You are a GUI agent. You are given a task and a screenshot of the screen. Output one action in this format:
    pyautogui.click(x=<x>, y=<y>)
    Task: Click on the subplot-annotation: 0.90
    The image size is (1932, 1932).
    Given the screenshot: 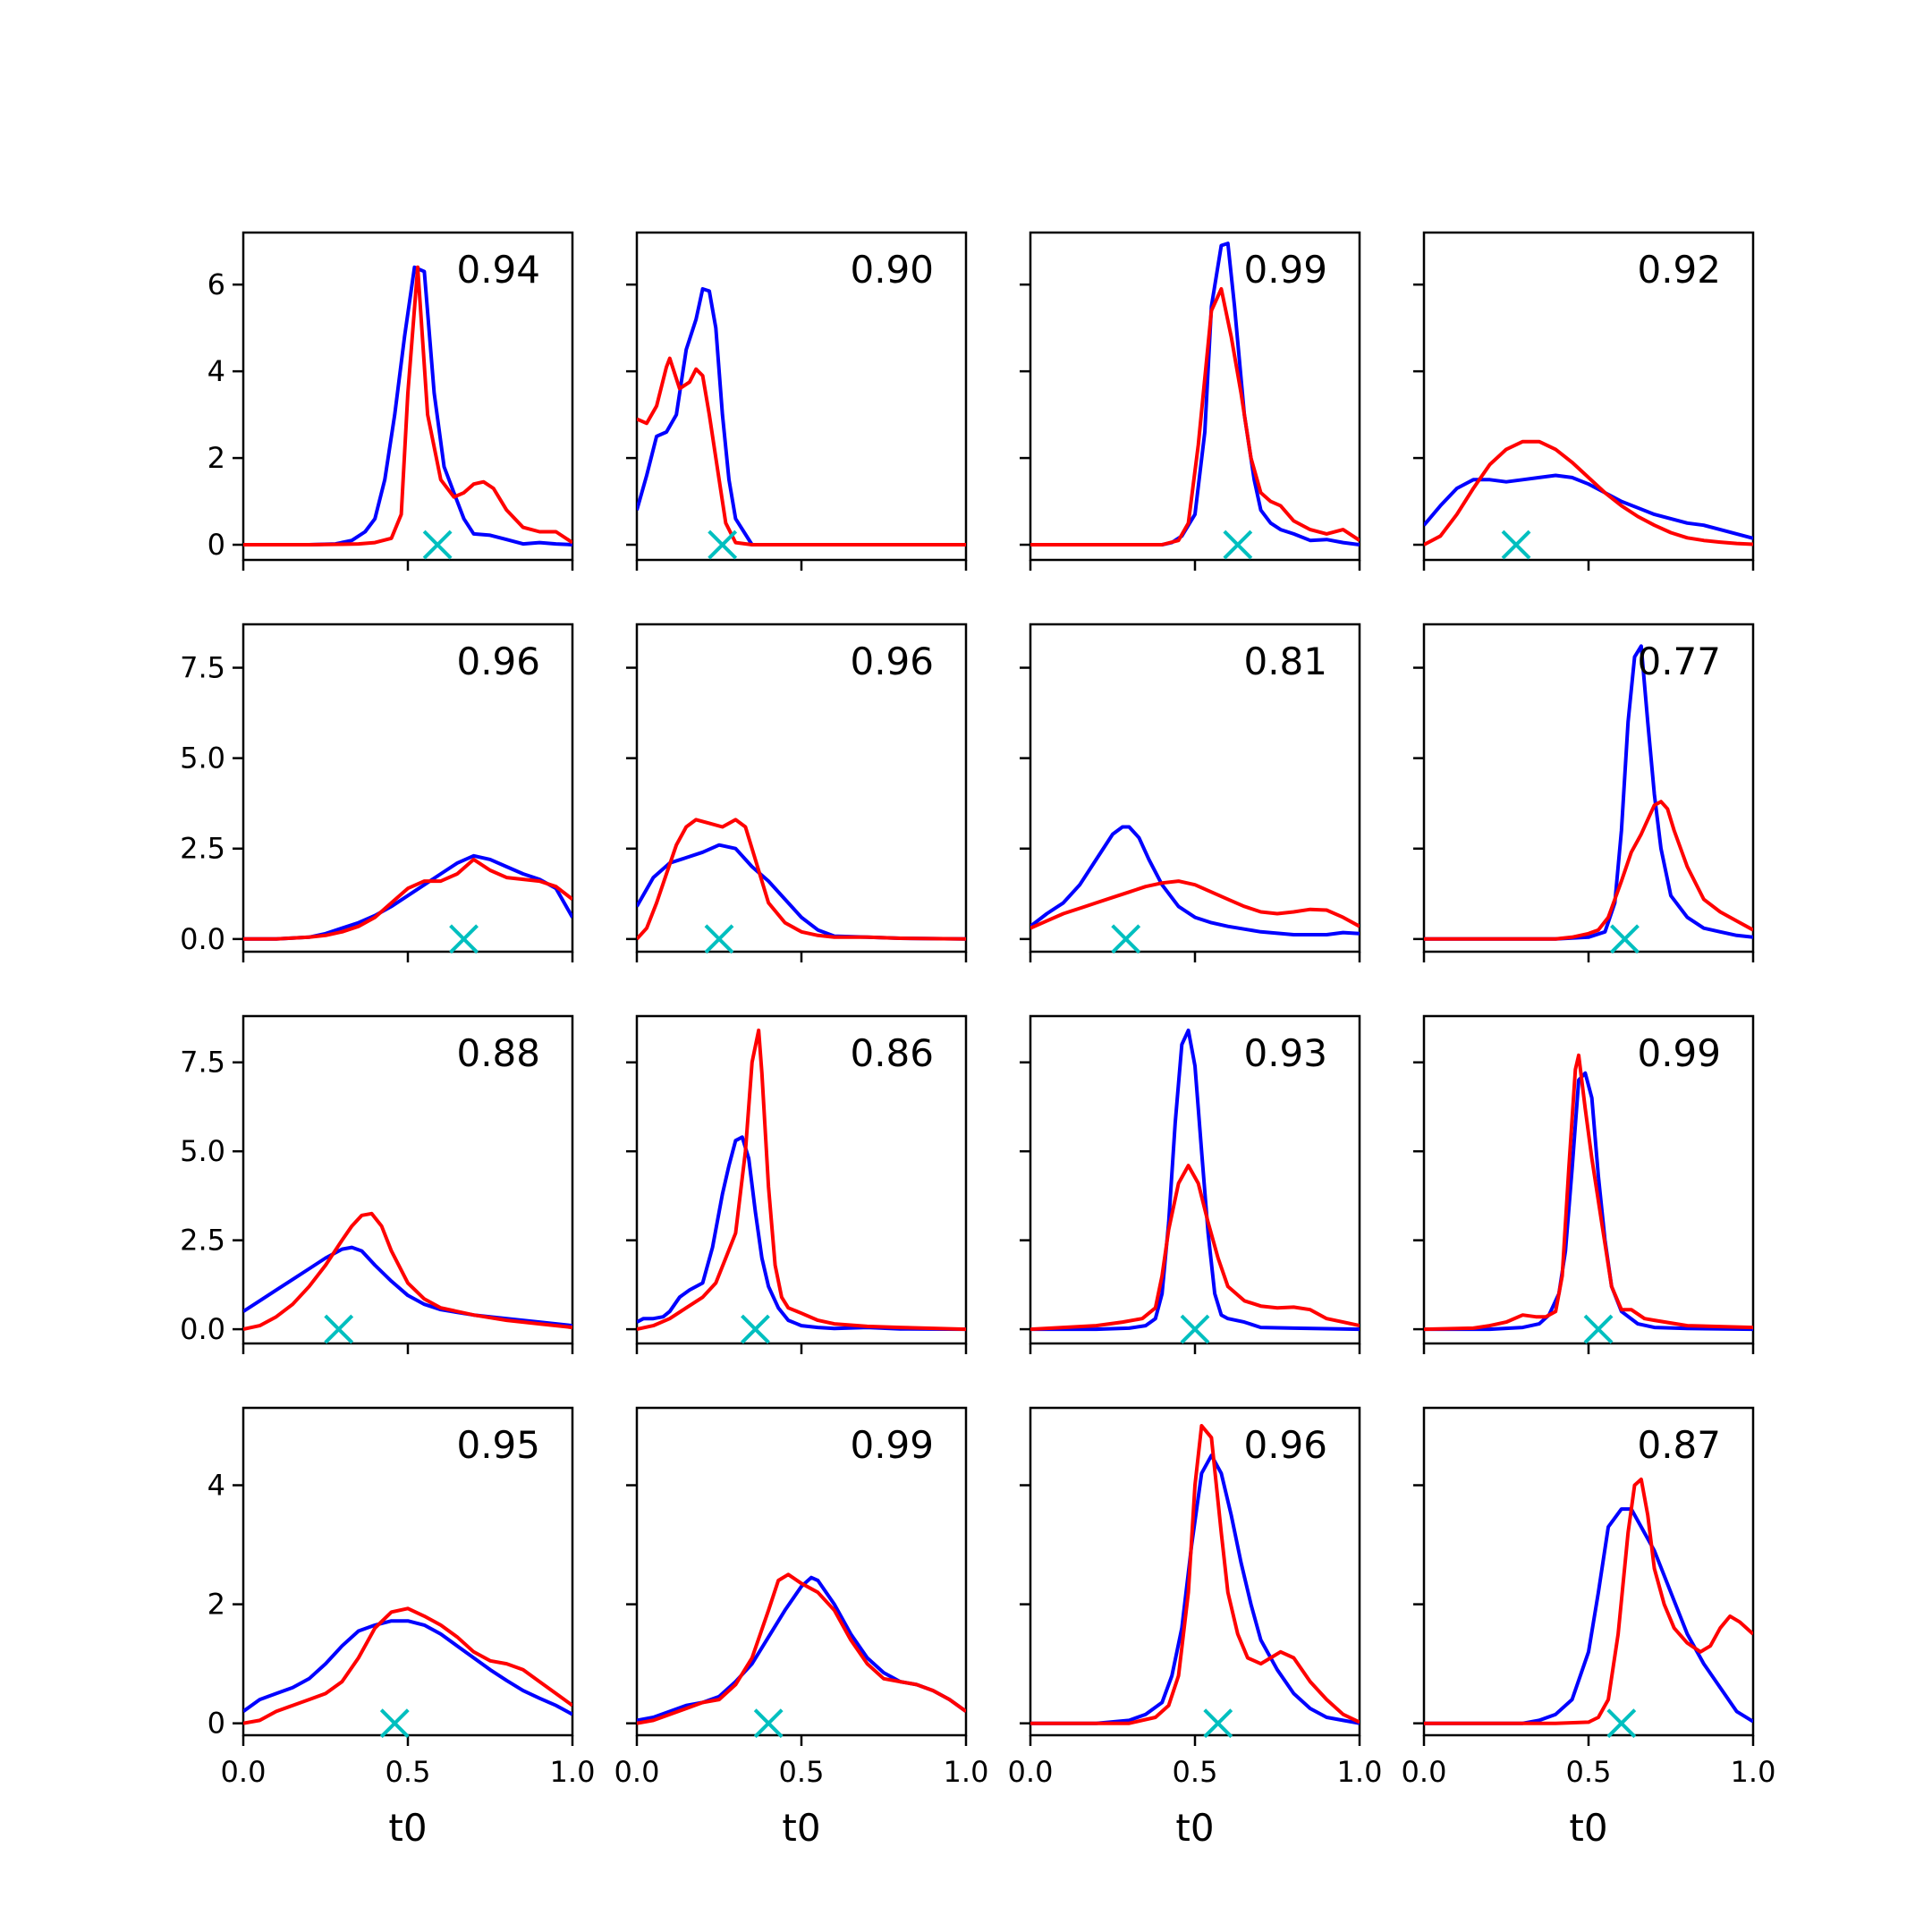 What is the action you would take?
    pyautogui.click(x=892, y=270)
    